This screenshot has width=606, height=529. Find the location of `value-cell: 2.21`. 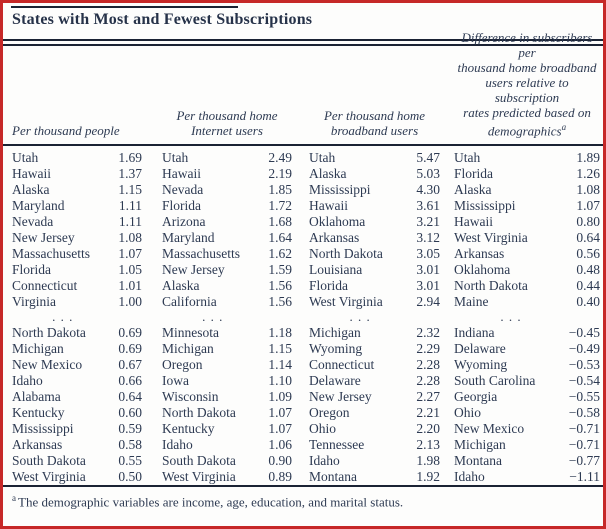

value-cell: 2.21 is located at coordinates (428, 412).